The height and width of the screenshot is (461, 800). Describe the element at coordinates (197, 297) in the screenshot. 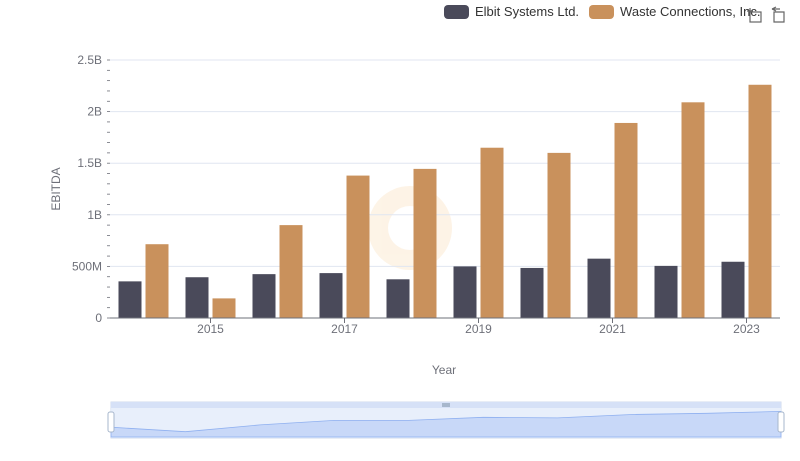

I see `bar-elbit-2015` at that location.